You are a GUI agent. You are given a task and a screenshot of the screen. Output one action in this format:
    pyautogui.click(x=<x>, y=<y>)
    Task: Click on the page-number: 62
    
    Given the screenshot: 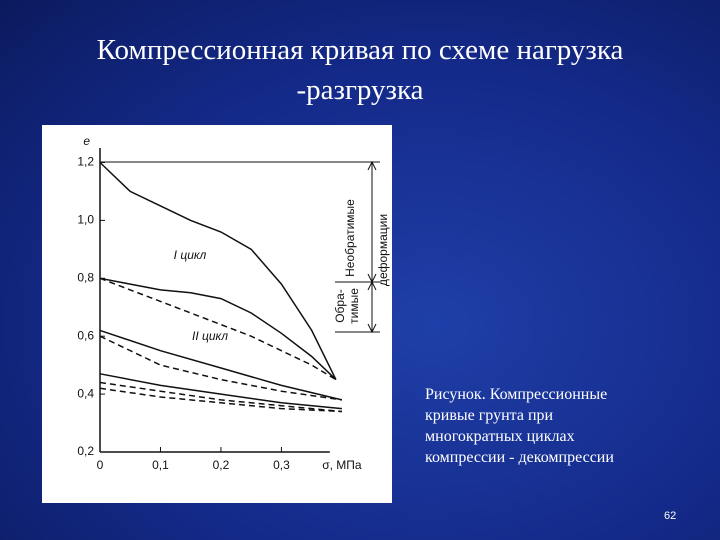 What is the action you would take?
    pyautogui.click(x=670, y=516)
    